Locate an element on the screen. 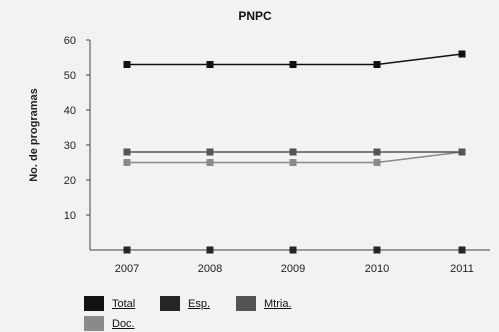 This screenshot has width=499, height=332. x-tick-label: 2008 is located at coordinates (210, 269).